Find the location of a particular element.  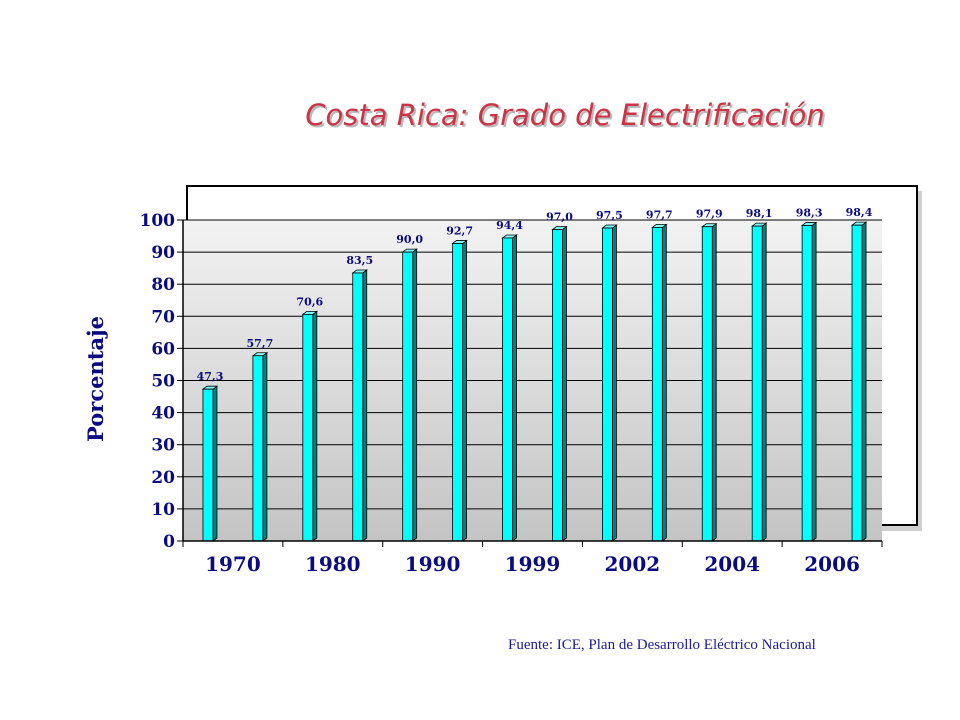

y-tick-label: 10 is located at coordinates (163, 510).